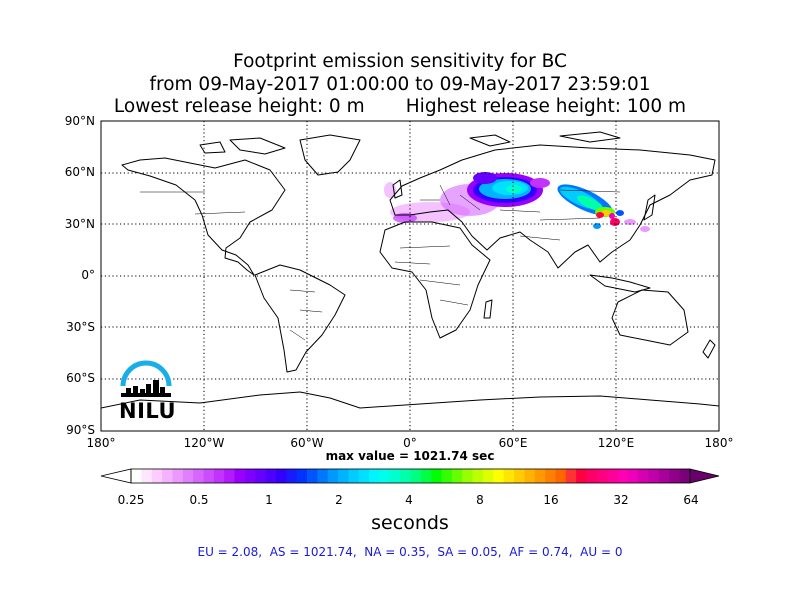  I want to click on nilu-logo-text: NILU, so click(148, 411).